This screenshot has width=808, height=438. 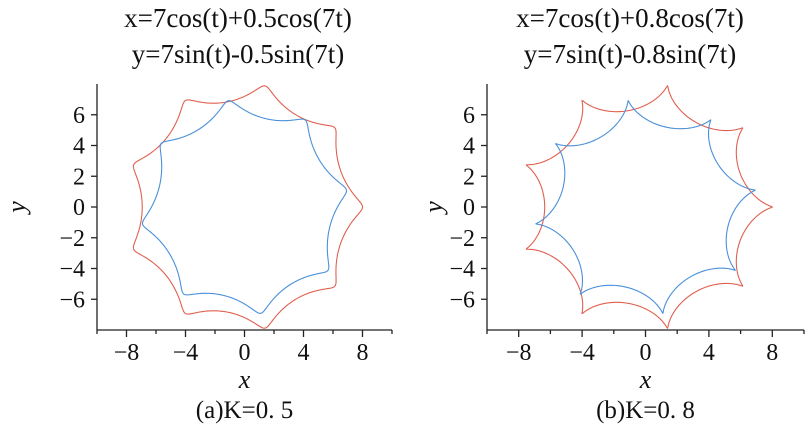 What do you see at coordinates (645, 410) in the screenshot?
I see `chart-caption: (b)K=0. 8` at bounding box center [645, 410].